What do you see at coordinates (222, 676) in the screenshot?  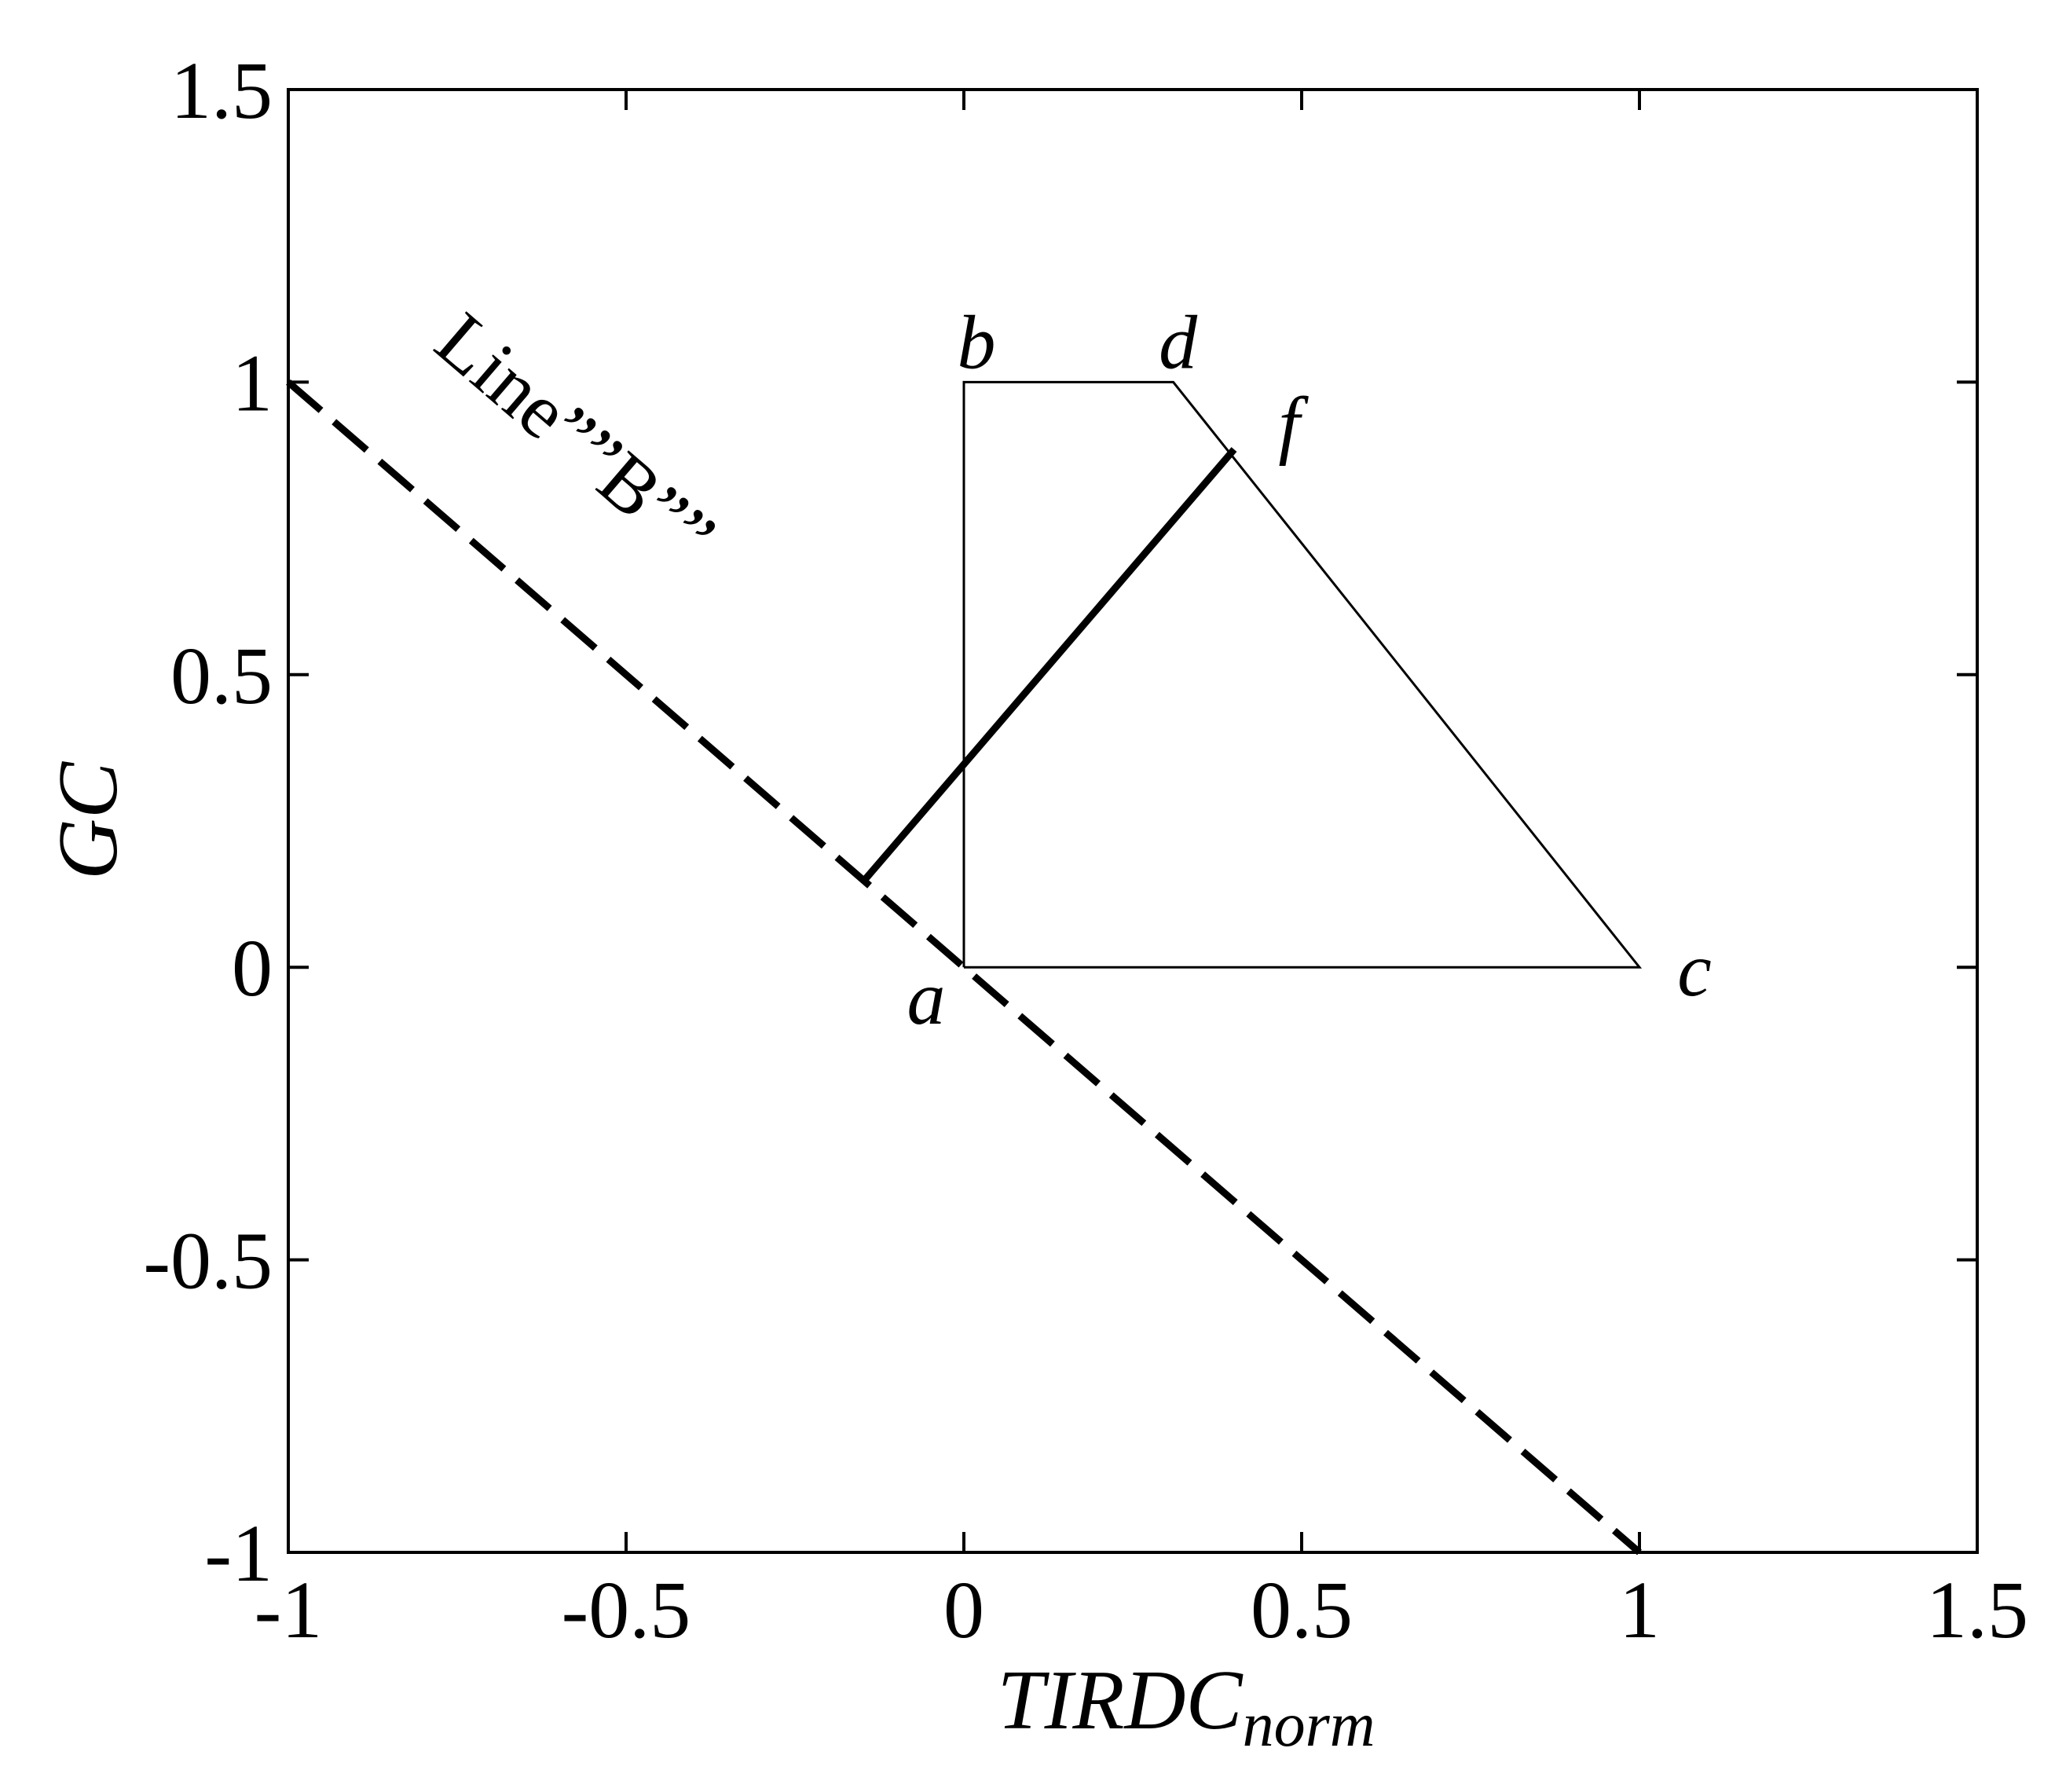 I see `y-tick-label: 0.5` at bounding box center [222, 676].